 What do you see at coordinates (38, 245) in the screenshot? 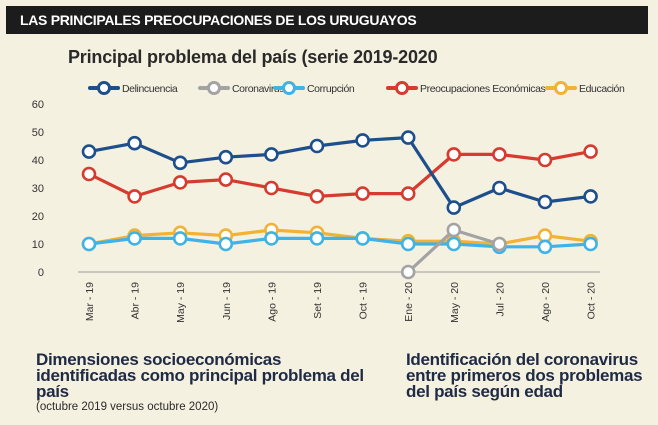
I see `y-tick-label: 10` at bounding box center [38, 245].